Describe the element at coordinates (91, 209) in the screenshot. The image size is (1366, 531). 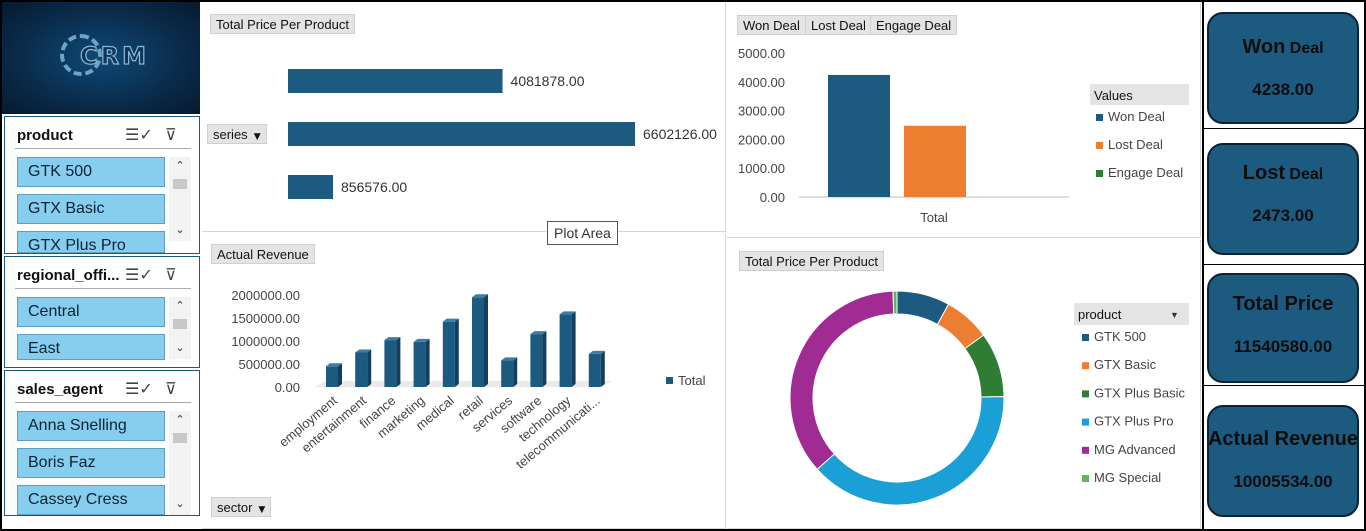
I see `slicer-item: GTX Basic` at that location.